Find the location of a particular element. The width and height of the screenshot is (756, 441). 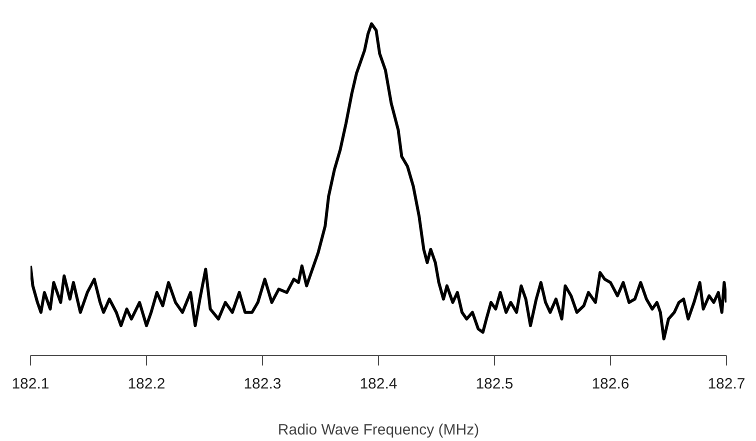

x-tick-label: 182.1 is located at coordinates (31, 384).